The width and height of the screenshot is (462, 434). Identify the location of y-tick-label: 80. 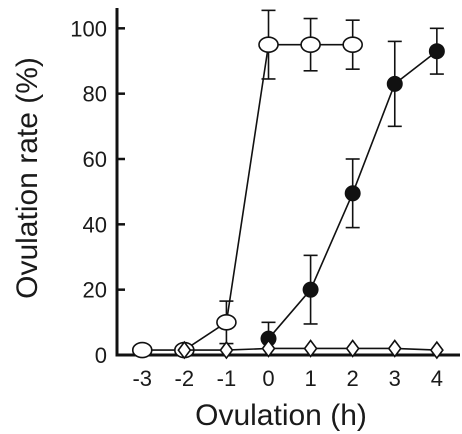
(95, 94).